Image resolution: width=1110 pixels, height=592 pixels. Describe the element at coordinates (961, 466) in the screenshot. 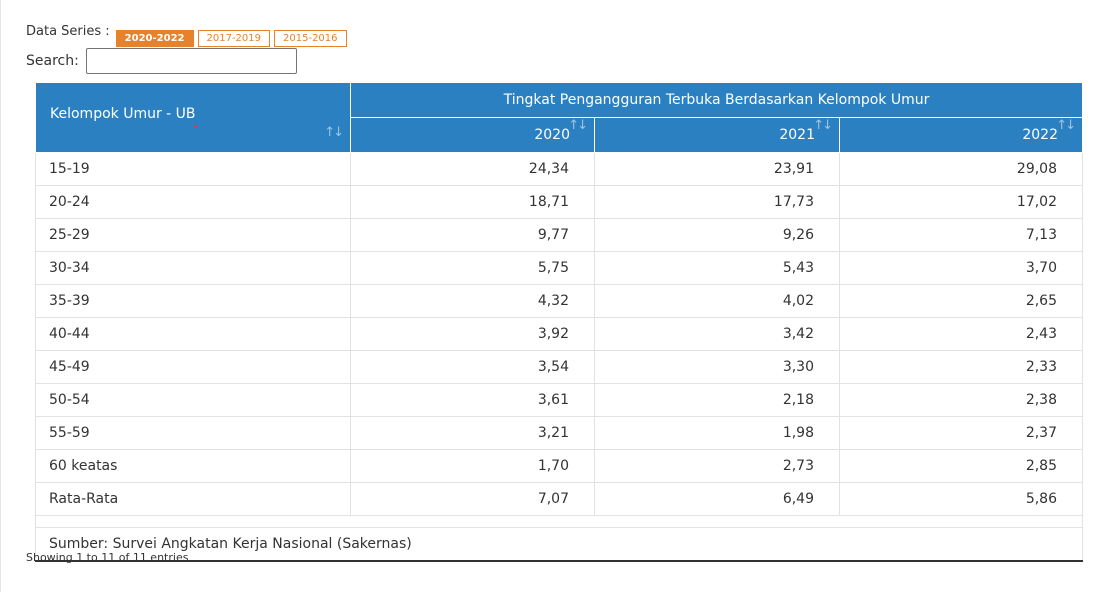

I see `value-cell-2022: 2,85` at that location.